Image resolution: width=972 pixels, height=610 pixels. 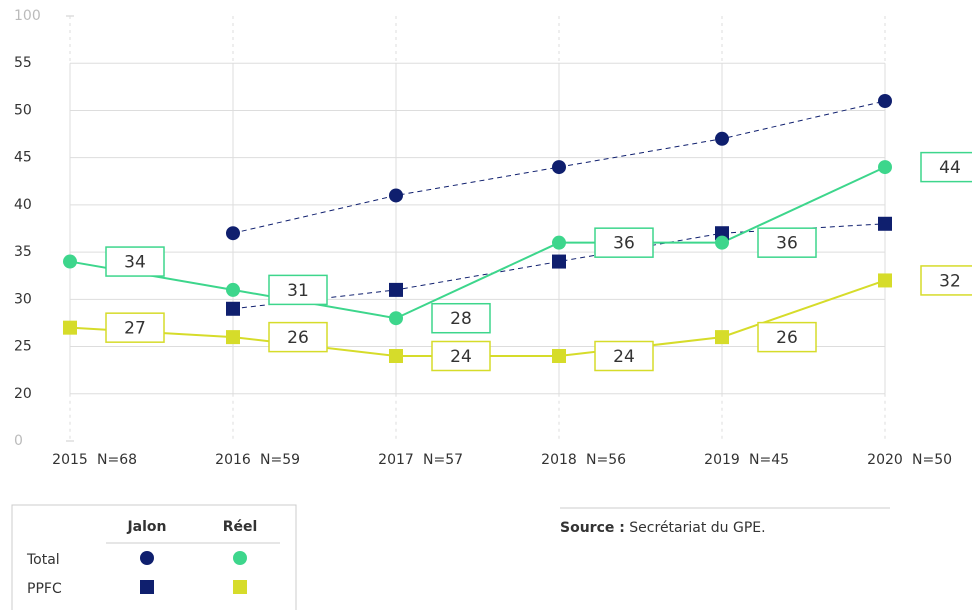 What do you see at coordinates (769, 460) in the screenshot?
I see `n-label: N=45` at bounding box center [769, 460].